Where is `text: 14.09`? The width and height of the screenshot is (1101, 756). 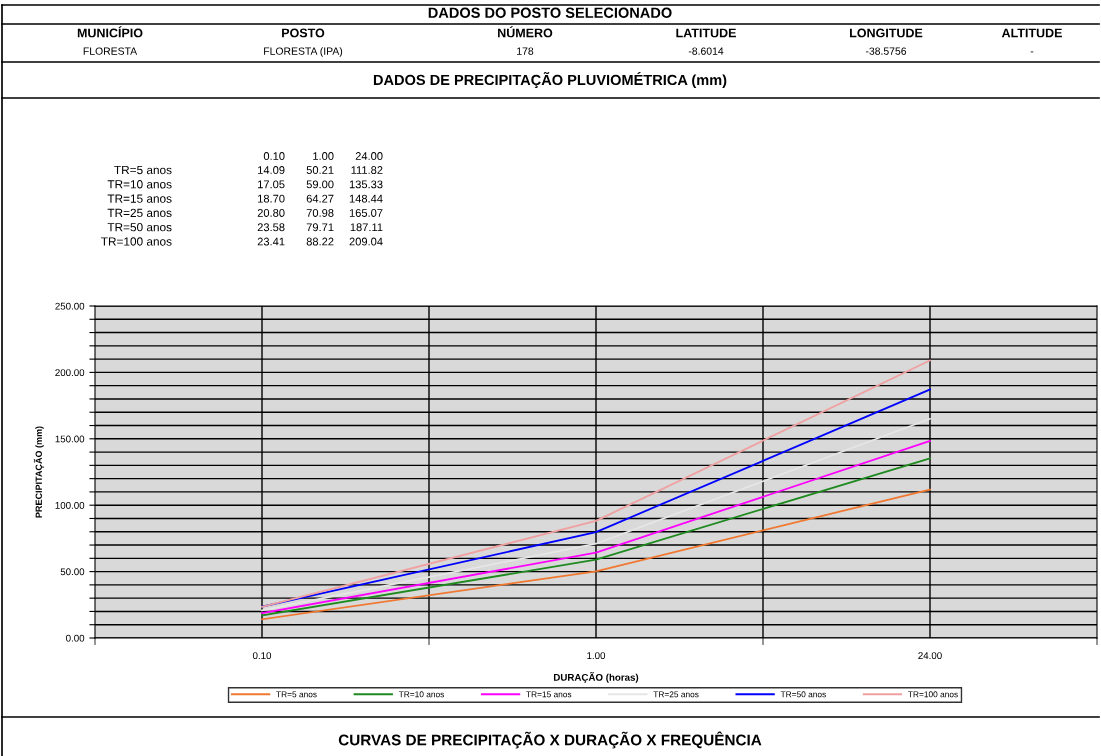
text: 14.09 is located at coordinates (271, 170).